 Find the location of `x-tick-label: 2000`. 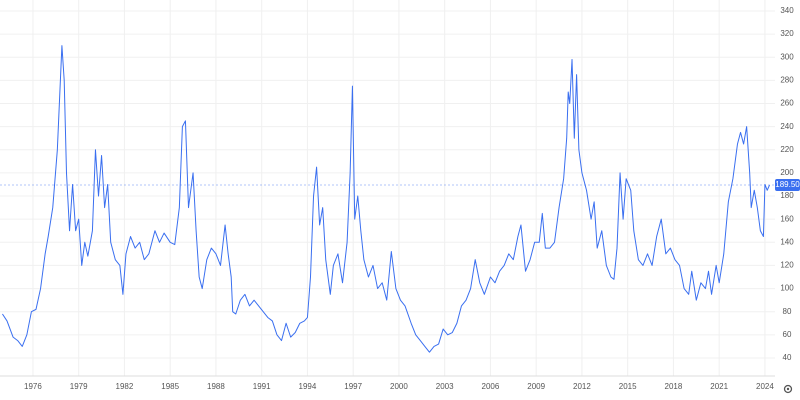

x-tick-label: 2000 is located at coordinates (399, 386).